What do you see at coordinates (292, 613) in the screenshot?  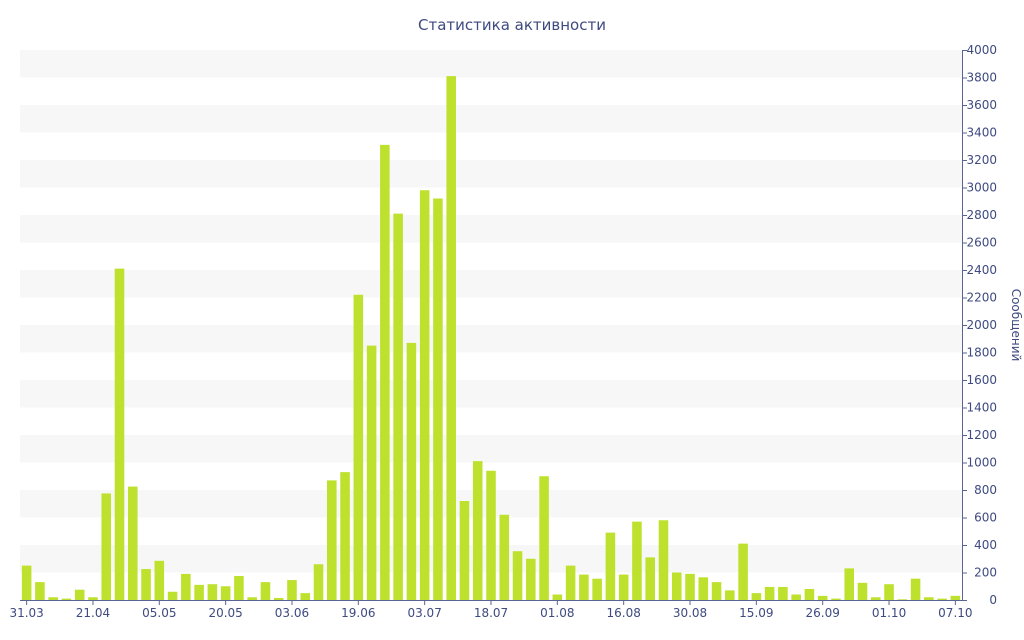 I see `x-tick-label: 03.06` at bounding box center [292, 613].